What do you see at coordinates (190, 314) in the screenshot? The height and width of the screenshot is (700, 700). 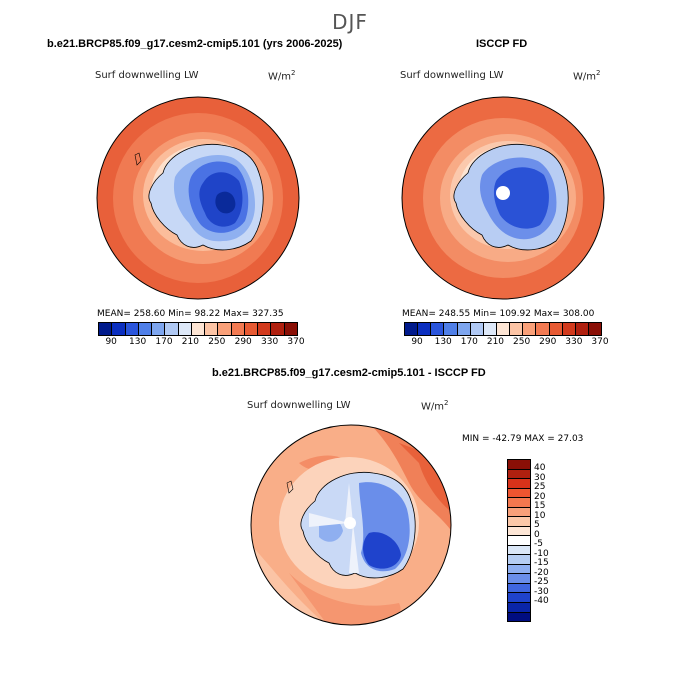 I see `model-stats: MEAN= 258.60 Min= 98.22 Max= 327.35` at bounding box center [190, 314].